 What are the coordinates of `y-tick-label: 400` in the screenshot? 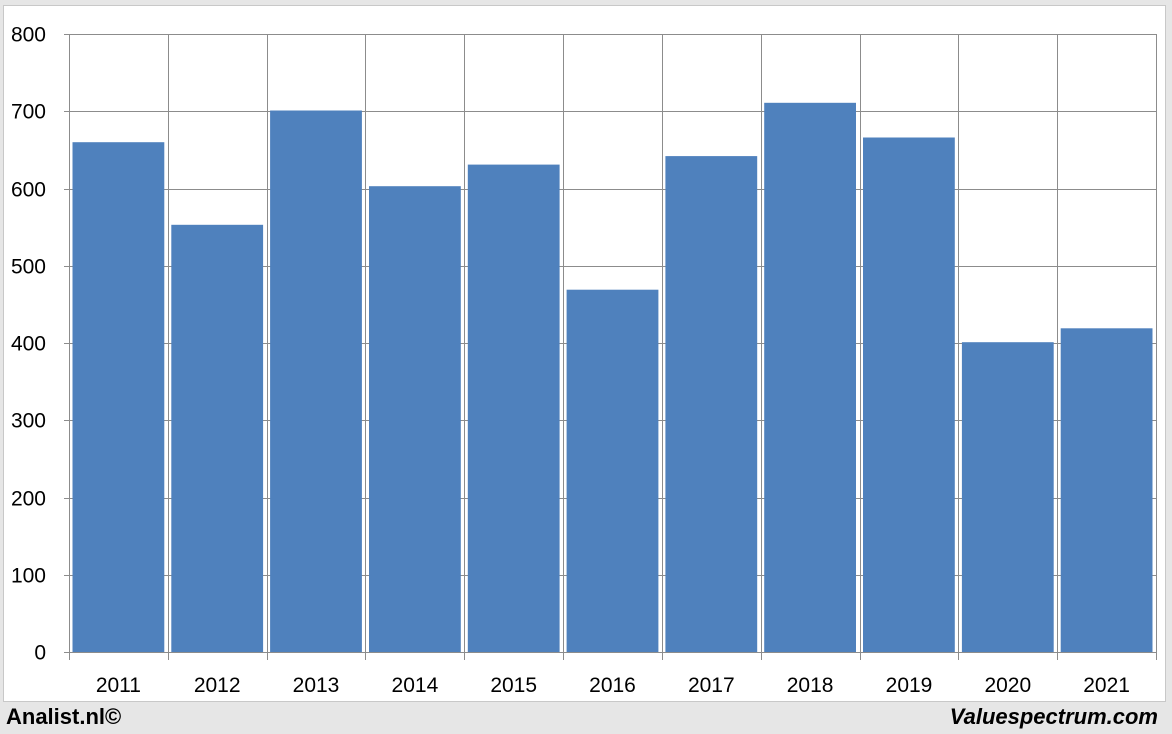 It's located at (28, 344).